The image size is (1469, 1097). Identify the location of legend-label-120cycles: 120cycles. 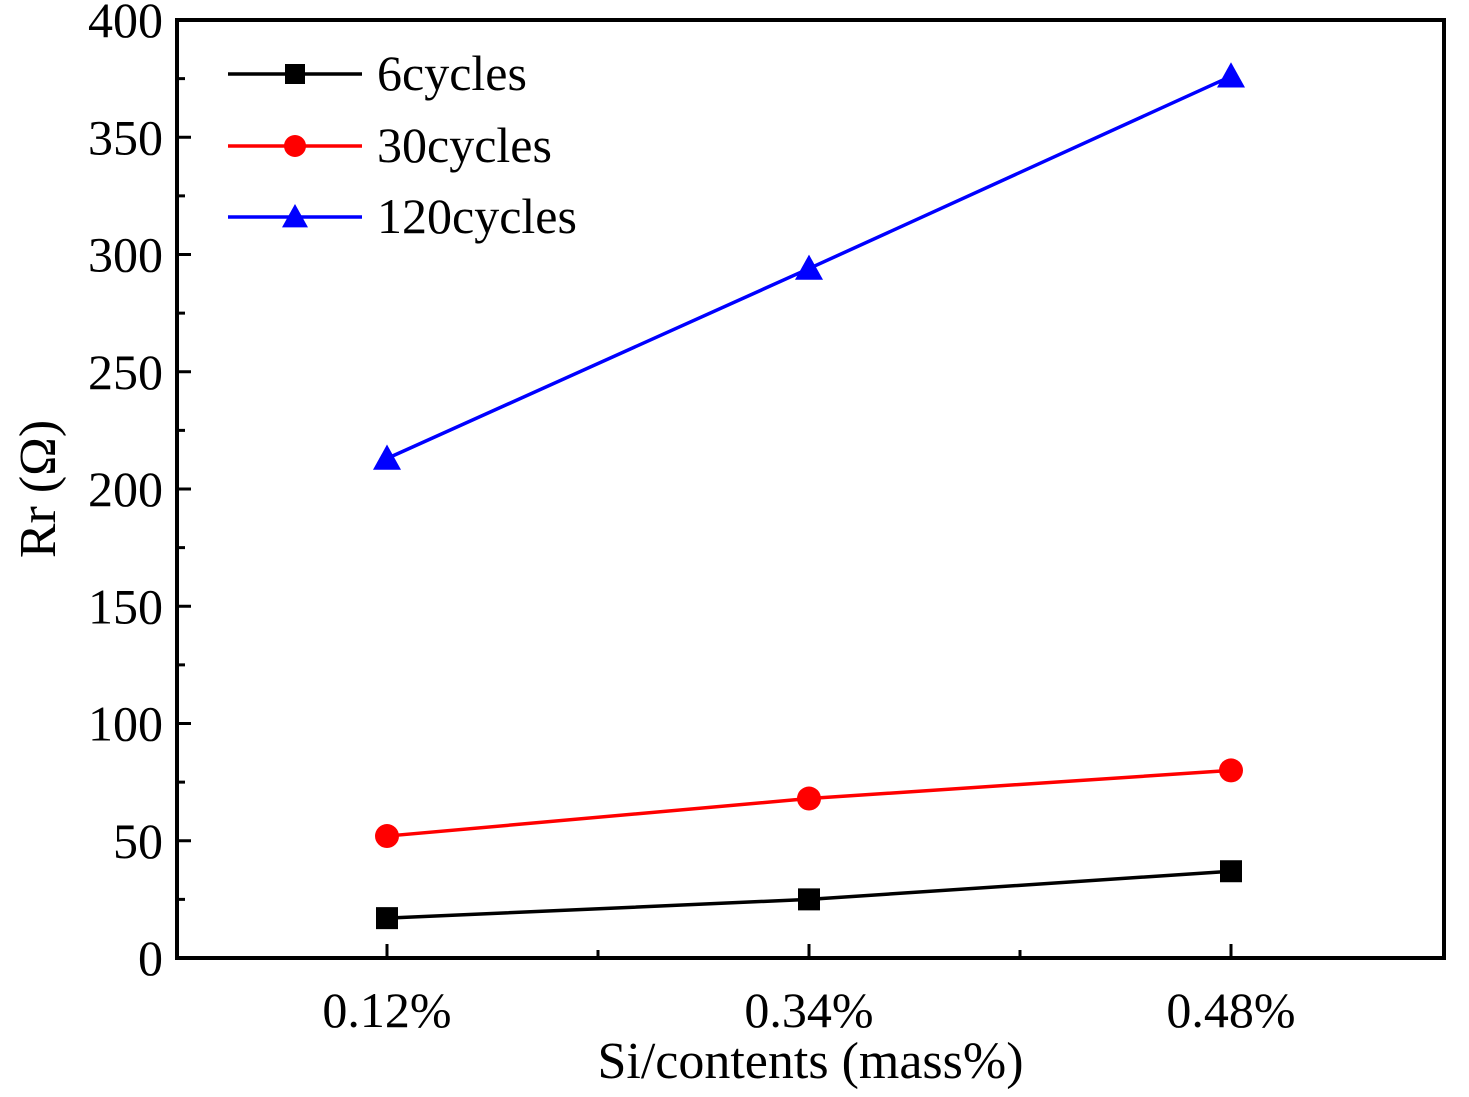
(477, 216).